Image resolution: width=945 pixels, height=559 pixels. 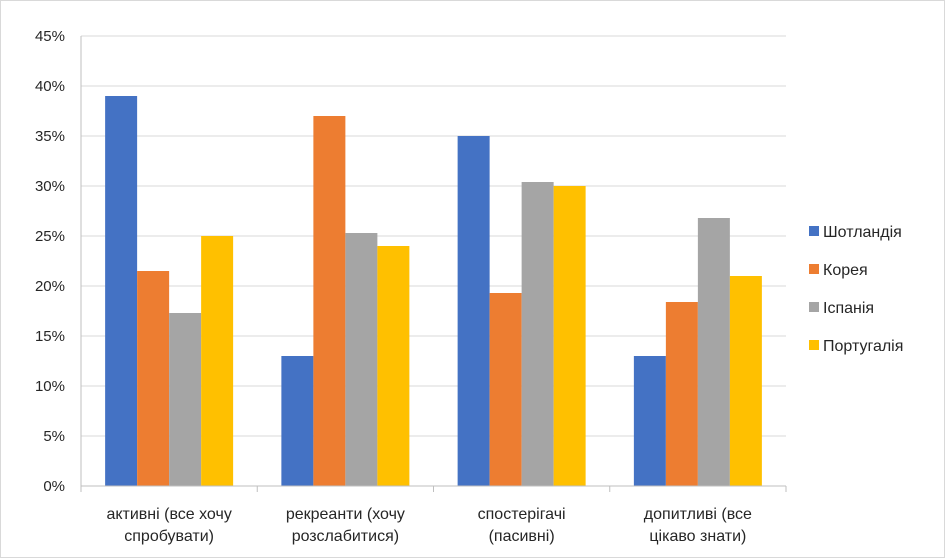 What do you see at coordinates (50, 86) in the screenshot?
I see `y-tick-label: 40%` at bounding box center [50, 86].